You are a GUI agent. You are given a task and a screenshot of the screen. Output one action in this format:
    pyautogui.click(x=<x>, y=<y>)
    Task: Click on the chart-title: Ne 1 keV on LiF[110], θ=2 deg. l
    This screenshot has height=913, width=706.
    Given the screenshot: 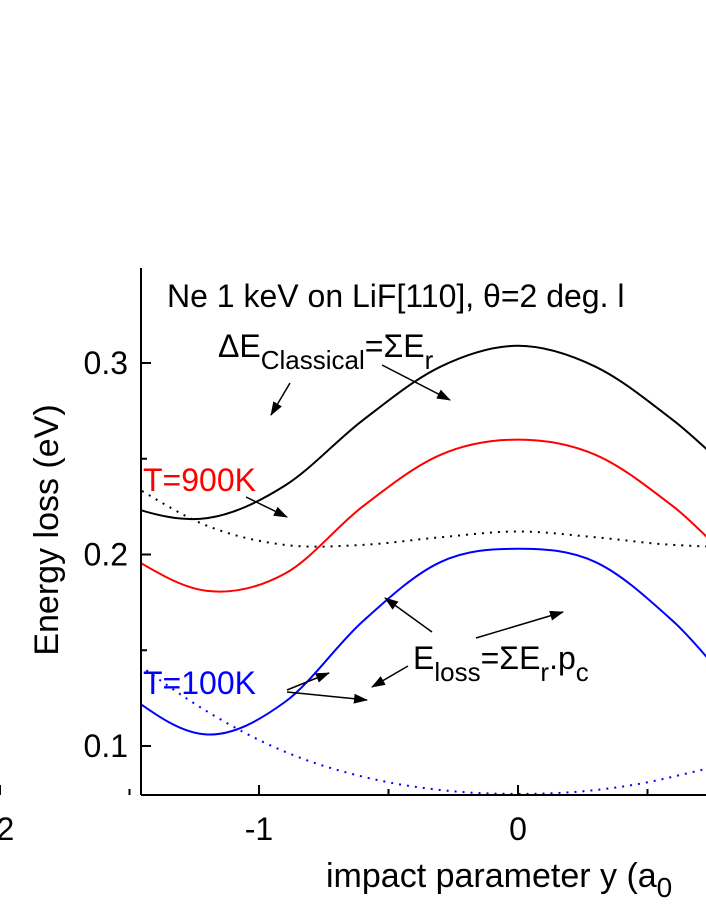 What is the action you would take?
    pyautogui.click(x=395, y=296)
    